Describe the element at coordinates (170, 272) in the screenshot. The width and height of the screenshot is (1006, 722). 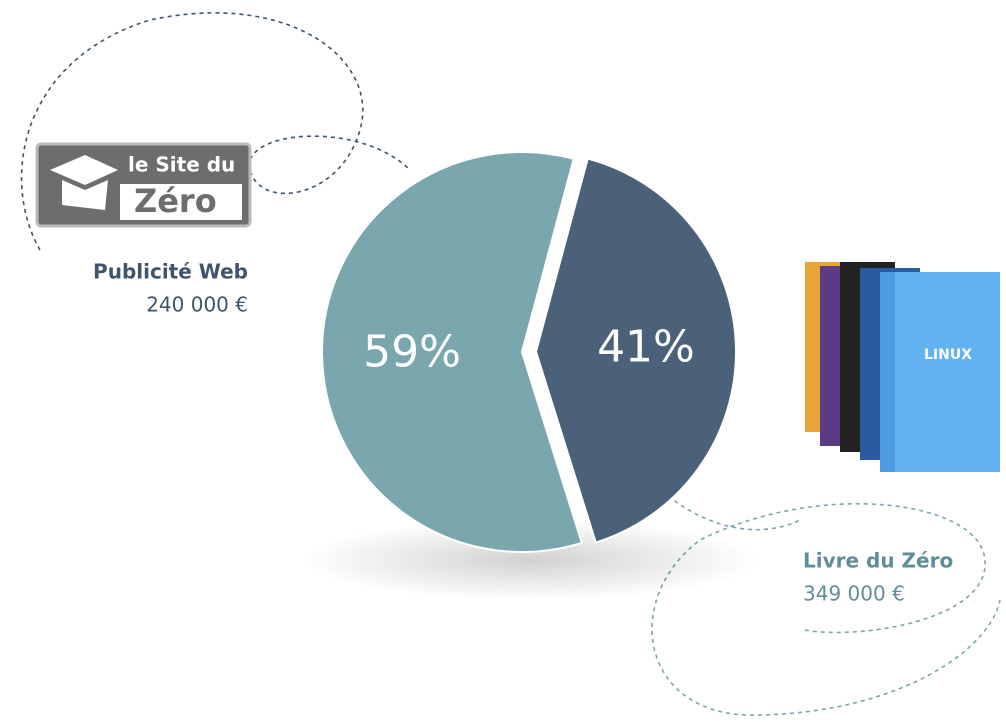
I see `category-label: Publicité Web` at that location.